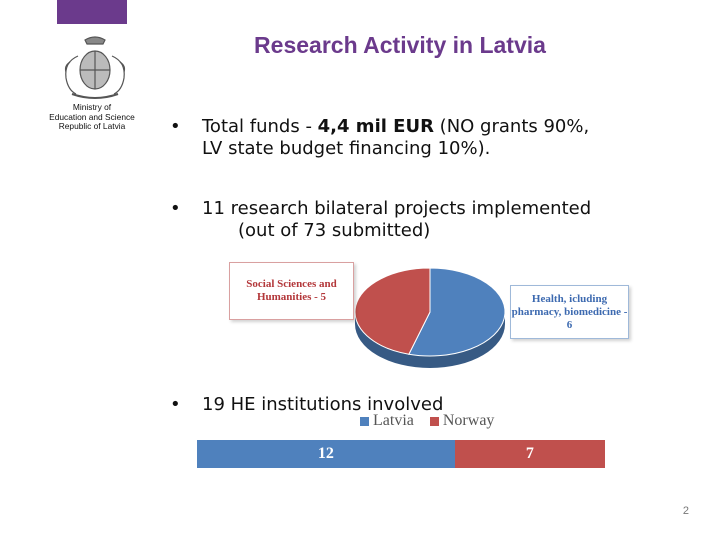 Image resolution: width=720 pixels, height=540 pixels. What do you see at coordinates (427, 421) in the screenshot?
I see `bar-legend: Latvia Norway` at bounding box center [427, 421].